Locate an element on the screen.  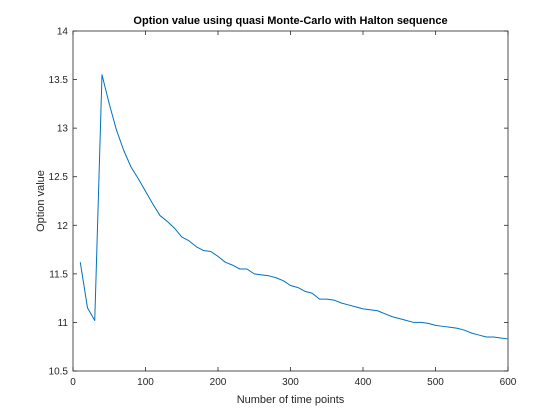
y-tick-label: 12 is located at coordinates (63, 226).